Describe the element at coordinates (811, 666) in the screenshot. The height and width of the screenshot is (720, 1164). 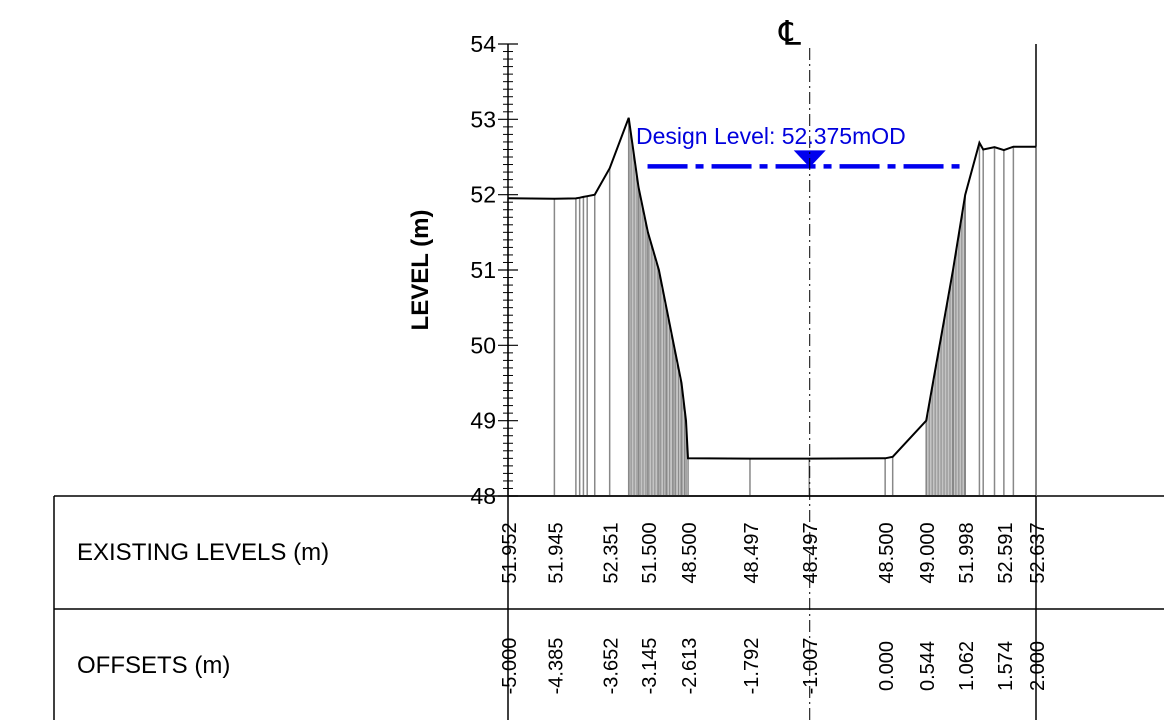
I see `offset-value: -1.007` at that location.